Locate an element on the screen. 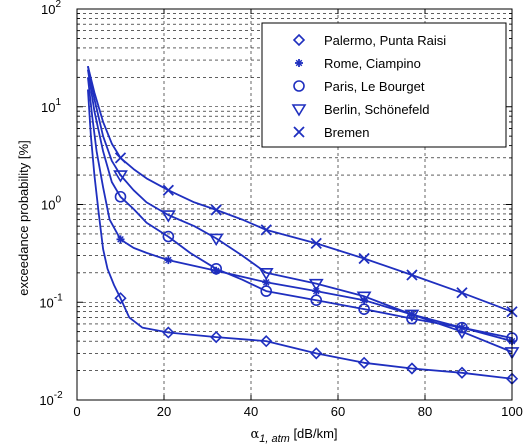 This screenshot has width=530, height=445. y-tick-label: 10¹ is located at coordinates (51, 106).